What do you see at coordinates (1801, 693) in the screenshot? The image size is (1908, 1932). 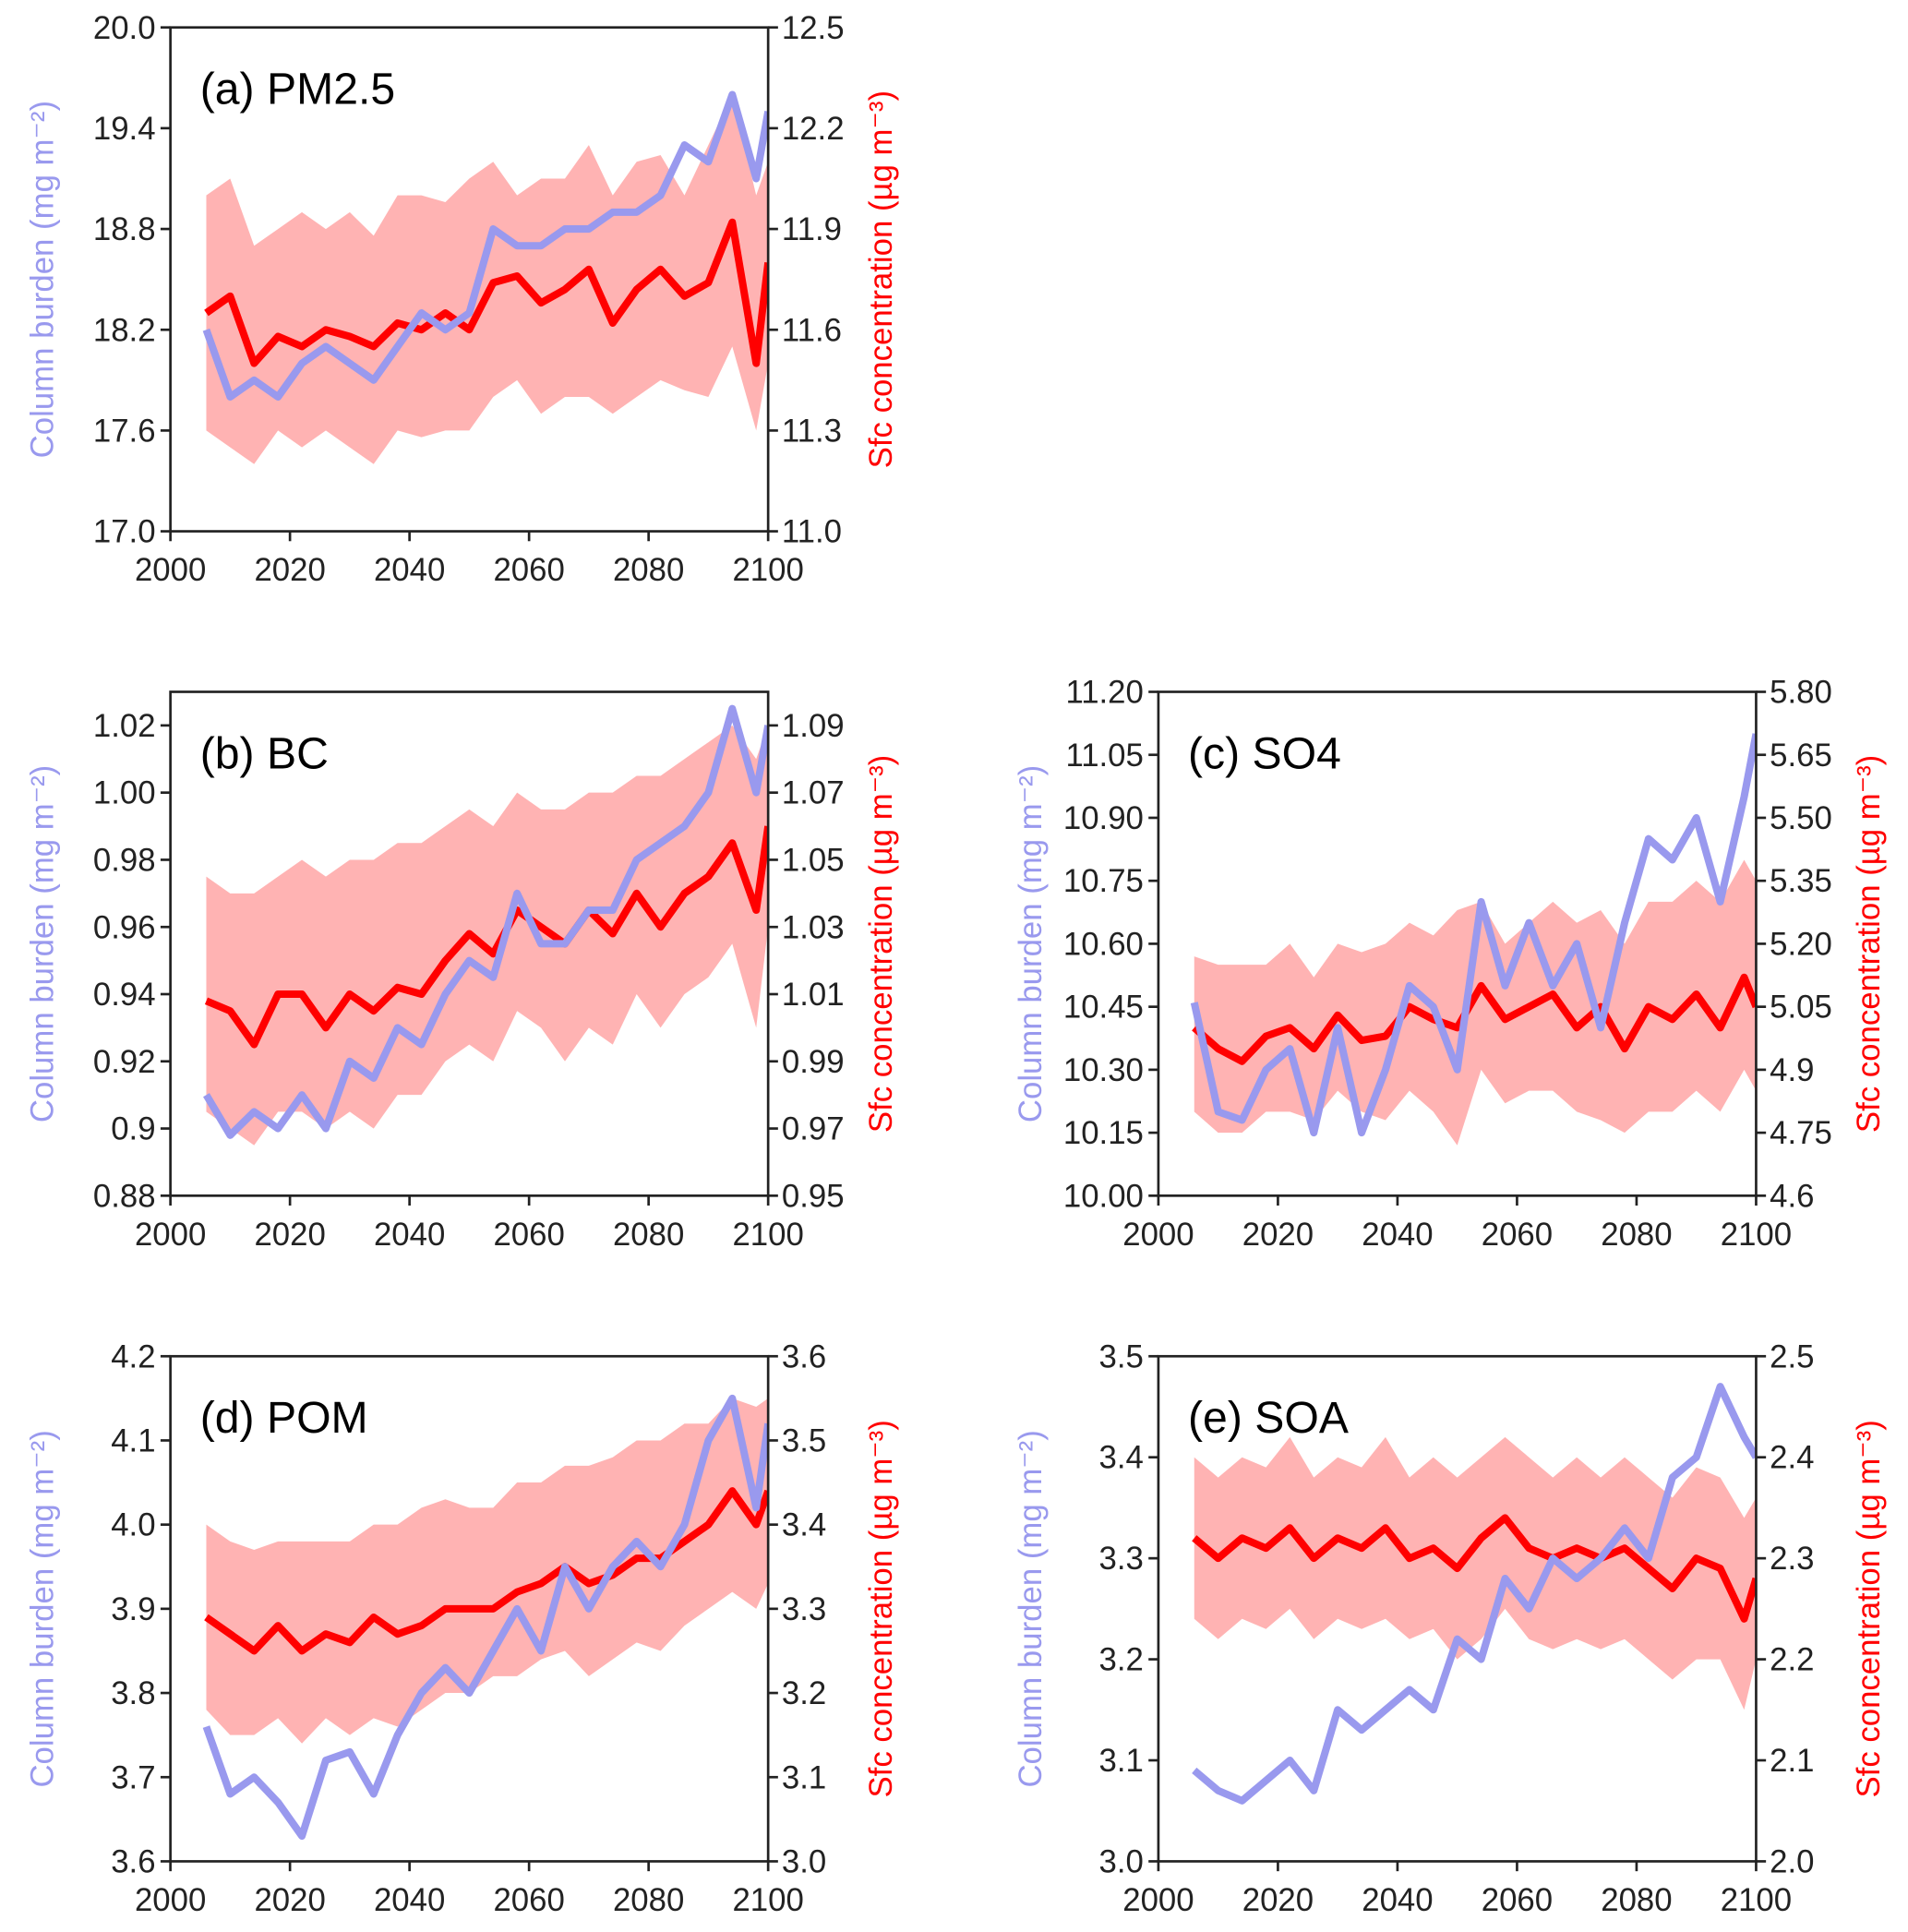 I see `y2-tick-label: 5.80` at bounding box center [1801, 693].